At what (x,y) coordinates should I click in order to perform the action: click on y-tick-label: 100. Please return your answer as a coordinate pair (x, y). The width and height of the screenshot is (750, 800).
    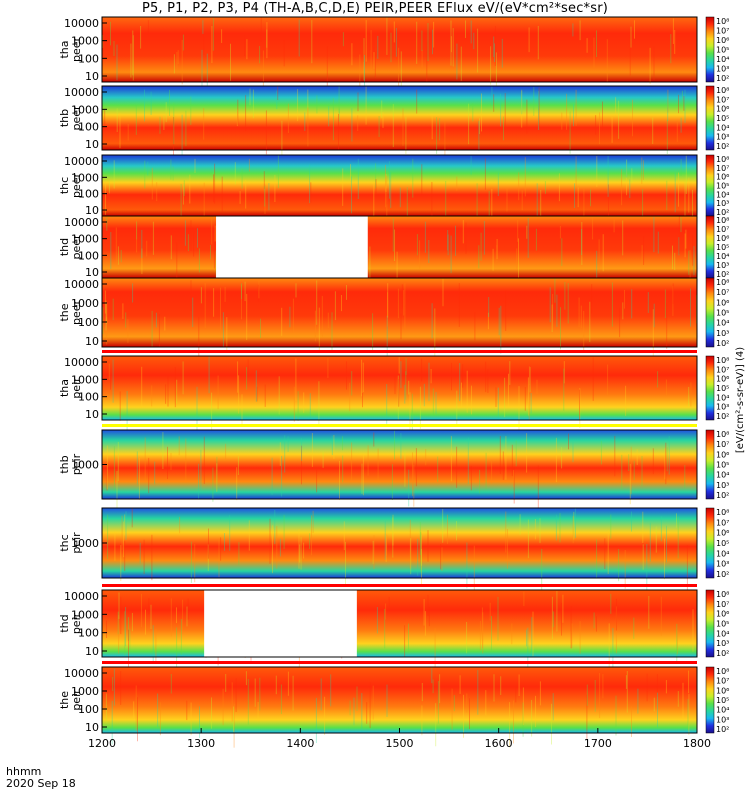
    Looking at the image, I should click on (88, 397).